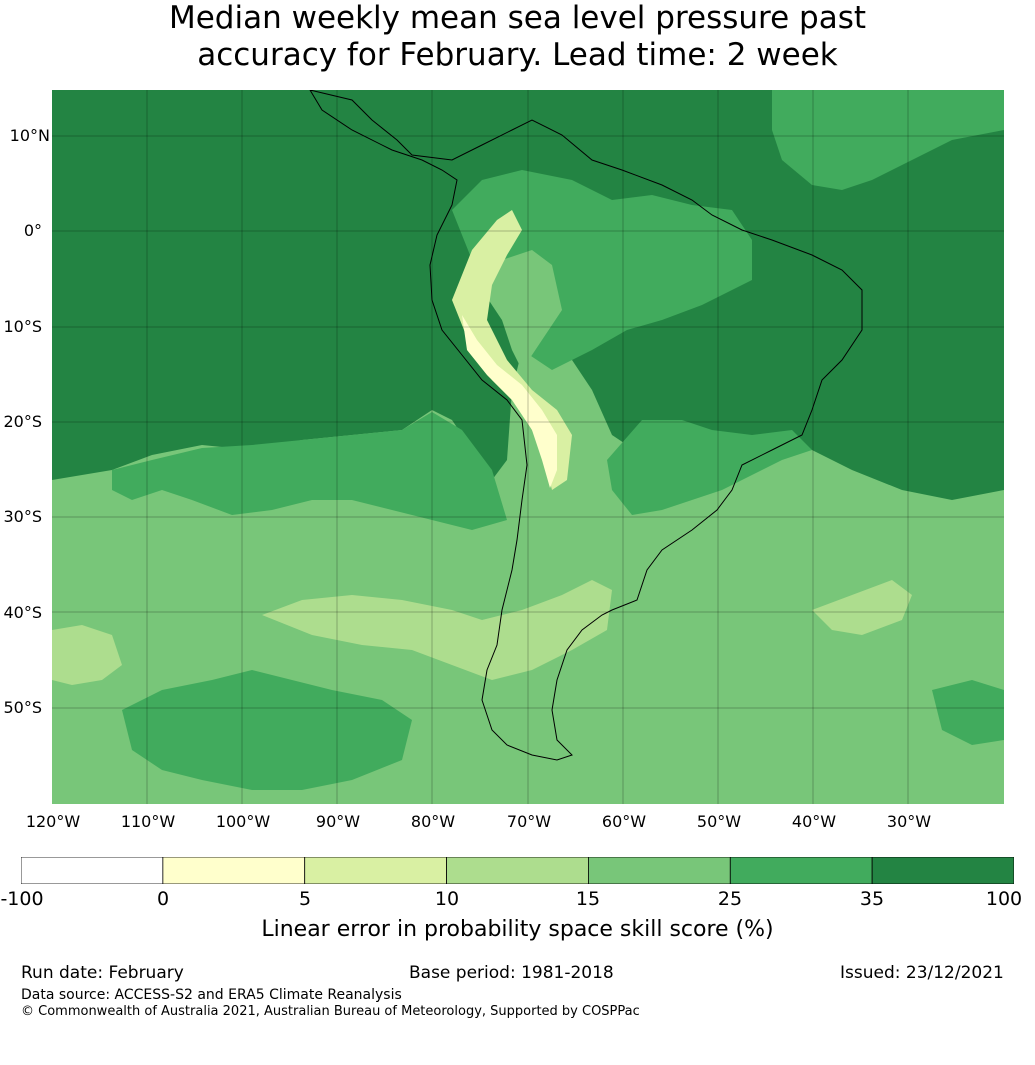  Describe the element at coordinates (862, 607) in the screenshot. I see `region-10-15-east` at that location.